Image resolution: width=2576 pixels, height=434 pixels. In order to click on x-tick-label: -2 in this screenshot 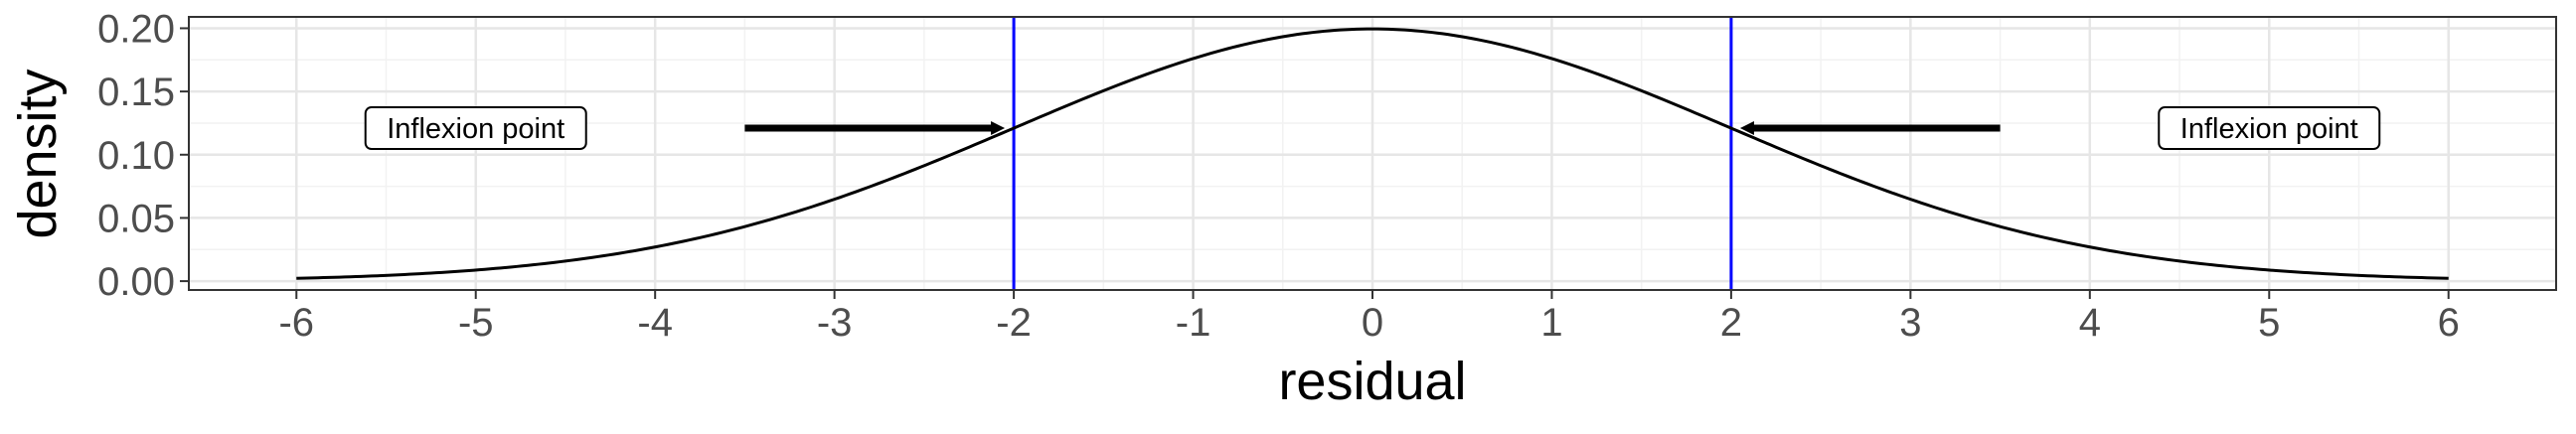, I will do `click(1014, 323)`.